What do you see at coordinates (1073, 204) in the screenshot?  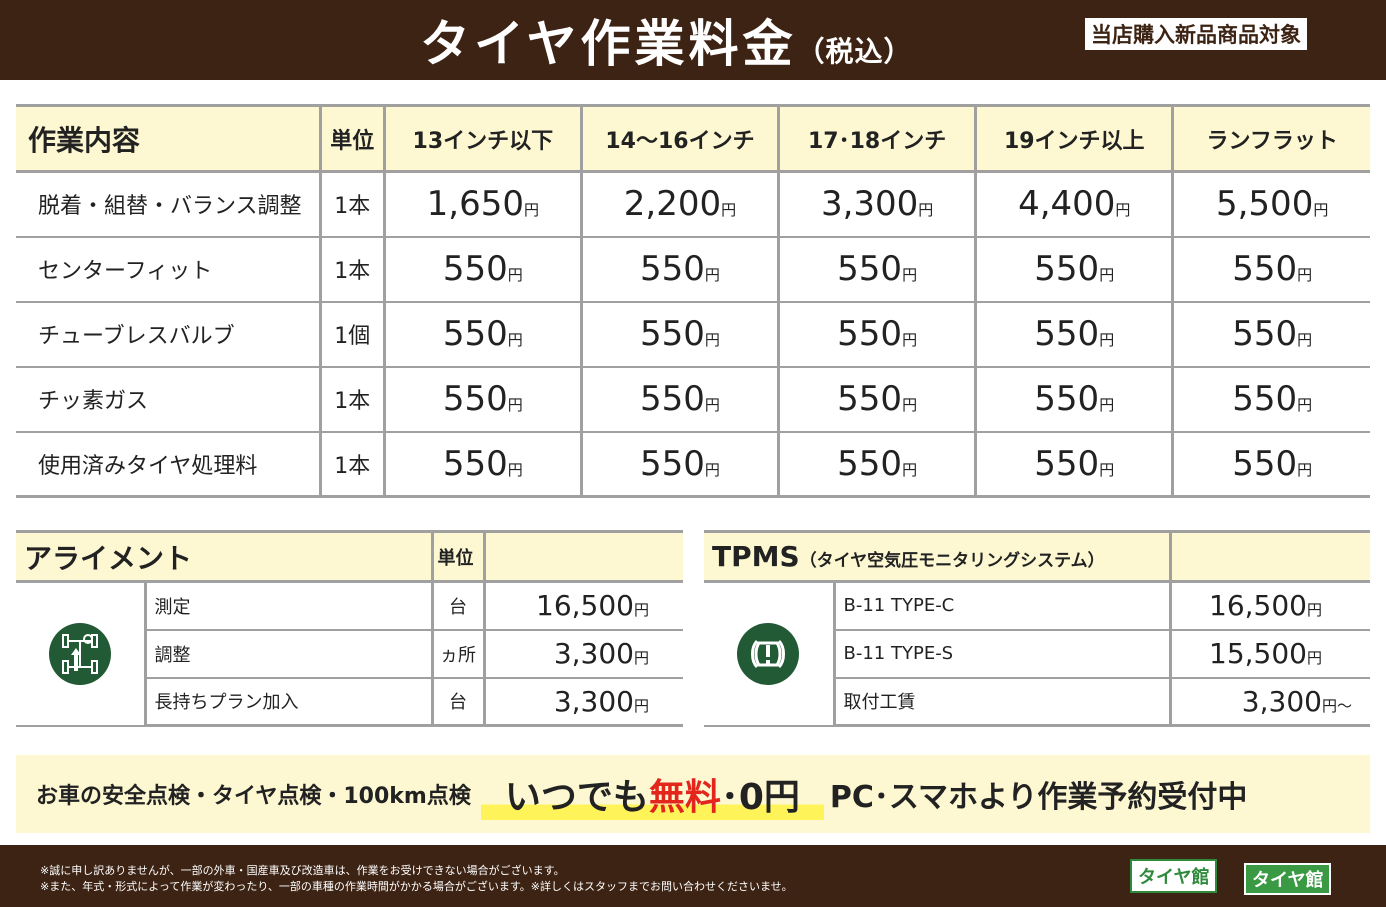 I see `price-cell: 4,400円` at bounding box center [1073, 204].